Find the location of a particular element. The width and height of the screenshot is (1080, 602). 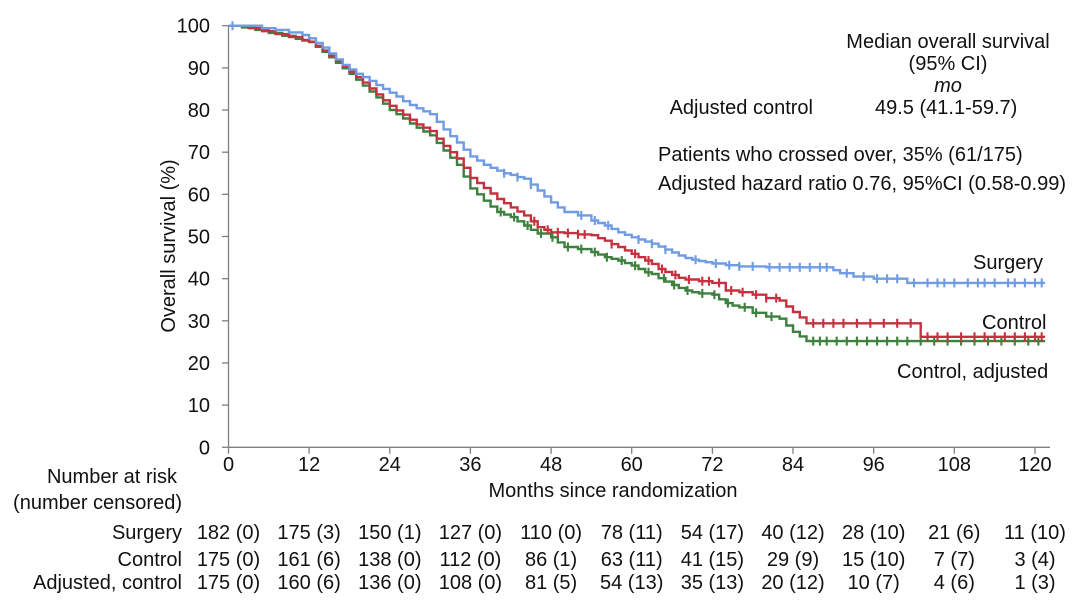

median-survival-unit: mo is located at coordinates (948, 86).